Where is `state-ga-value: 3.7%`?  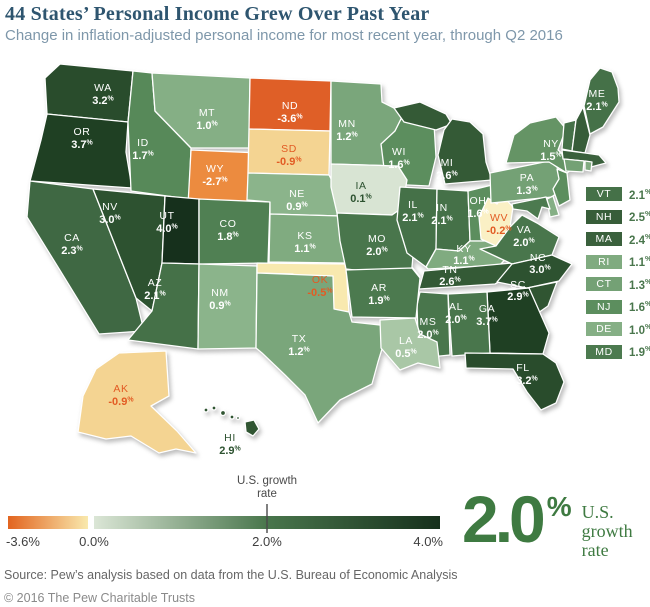 state-ga-value: 3.7% is located at coordinates (487, 322).